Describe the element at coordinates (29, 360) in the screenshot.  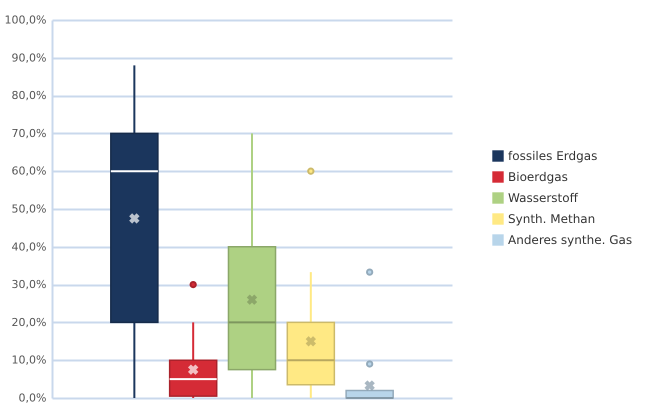
I see `y-tick-label: 10,0%` at that location.